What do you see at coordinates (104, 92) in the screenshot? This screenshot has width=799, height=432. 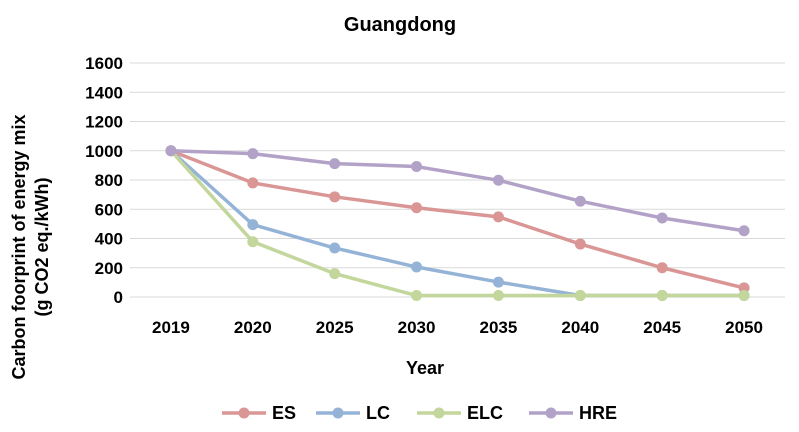 I see `y-tick-label: 1400` at bounding box center [104, 92].